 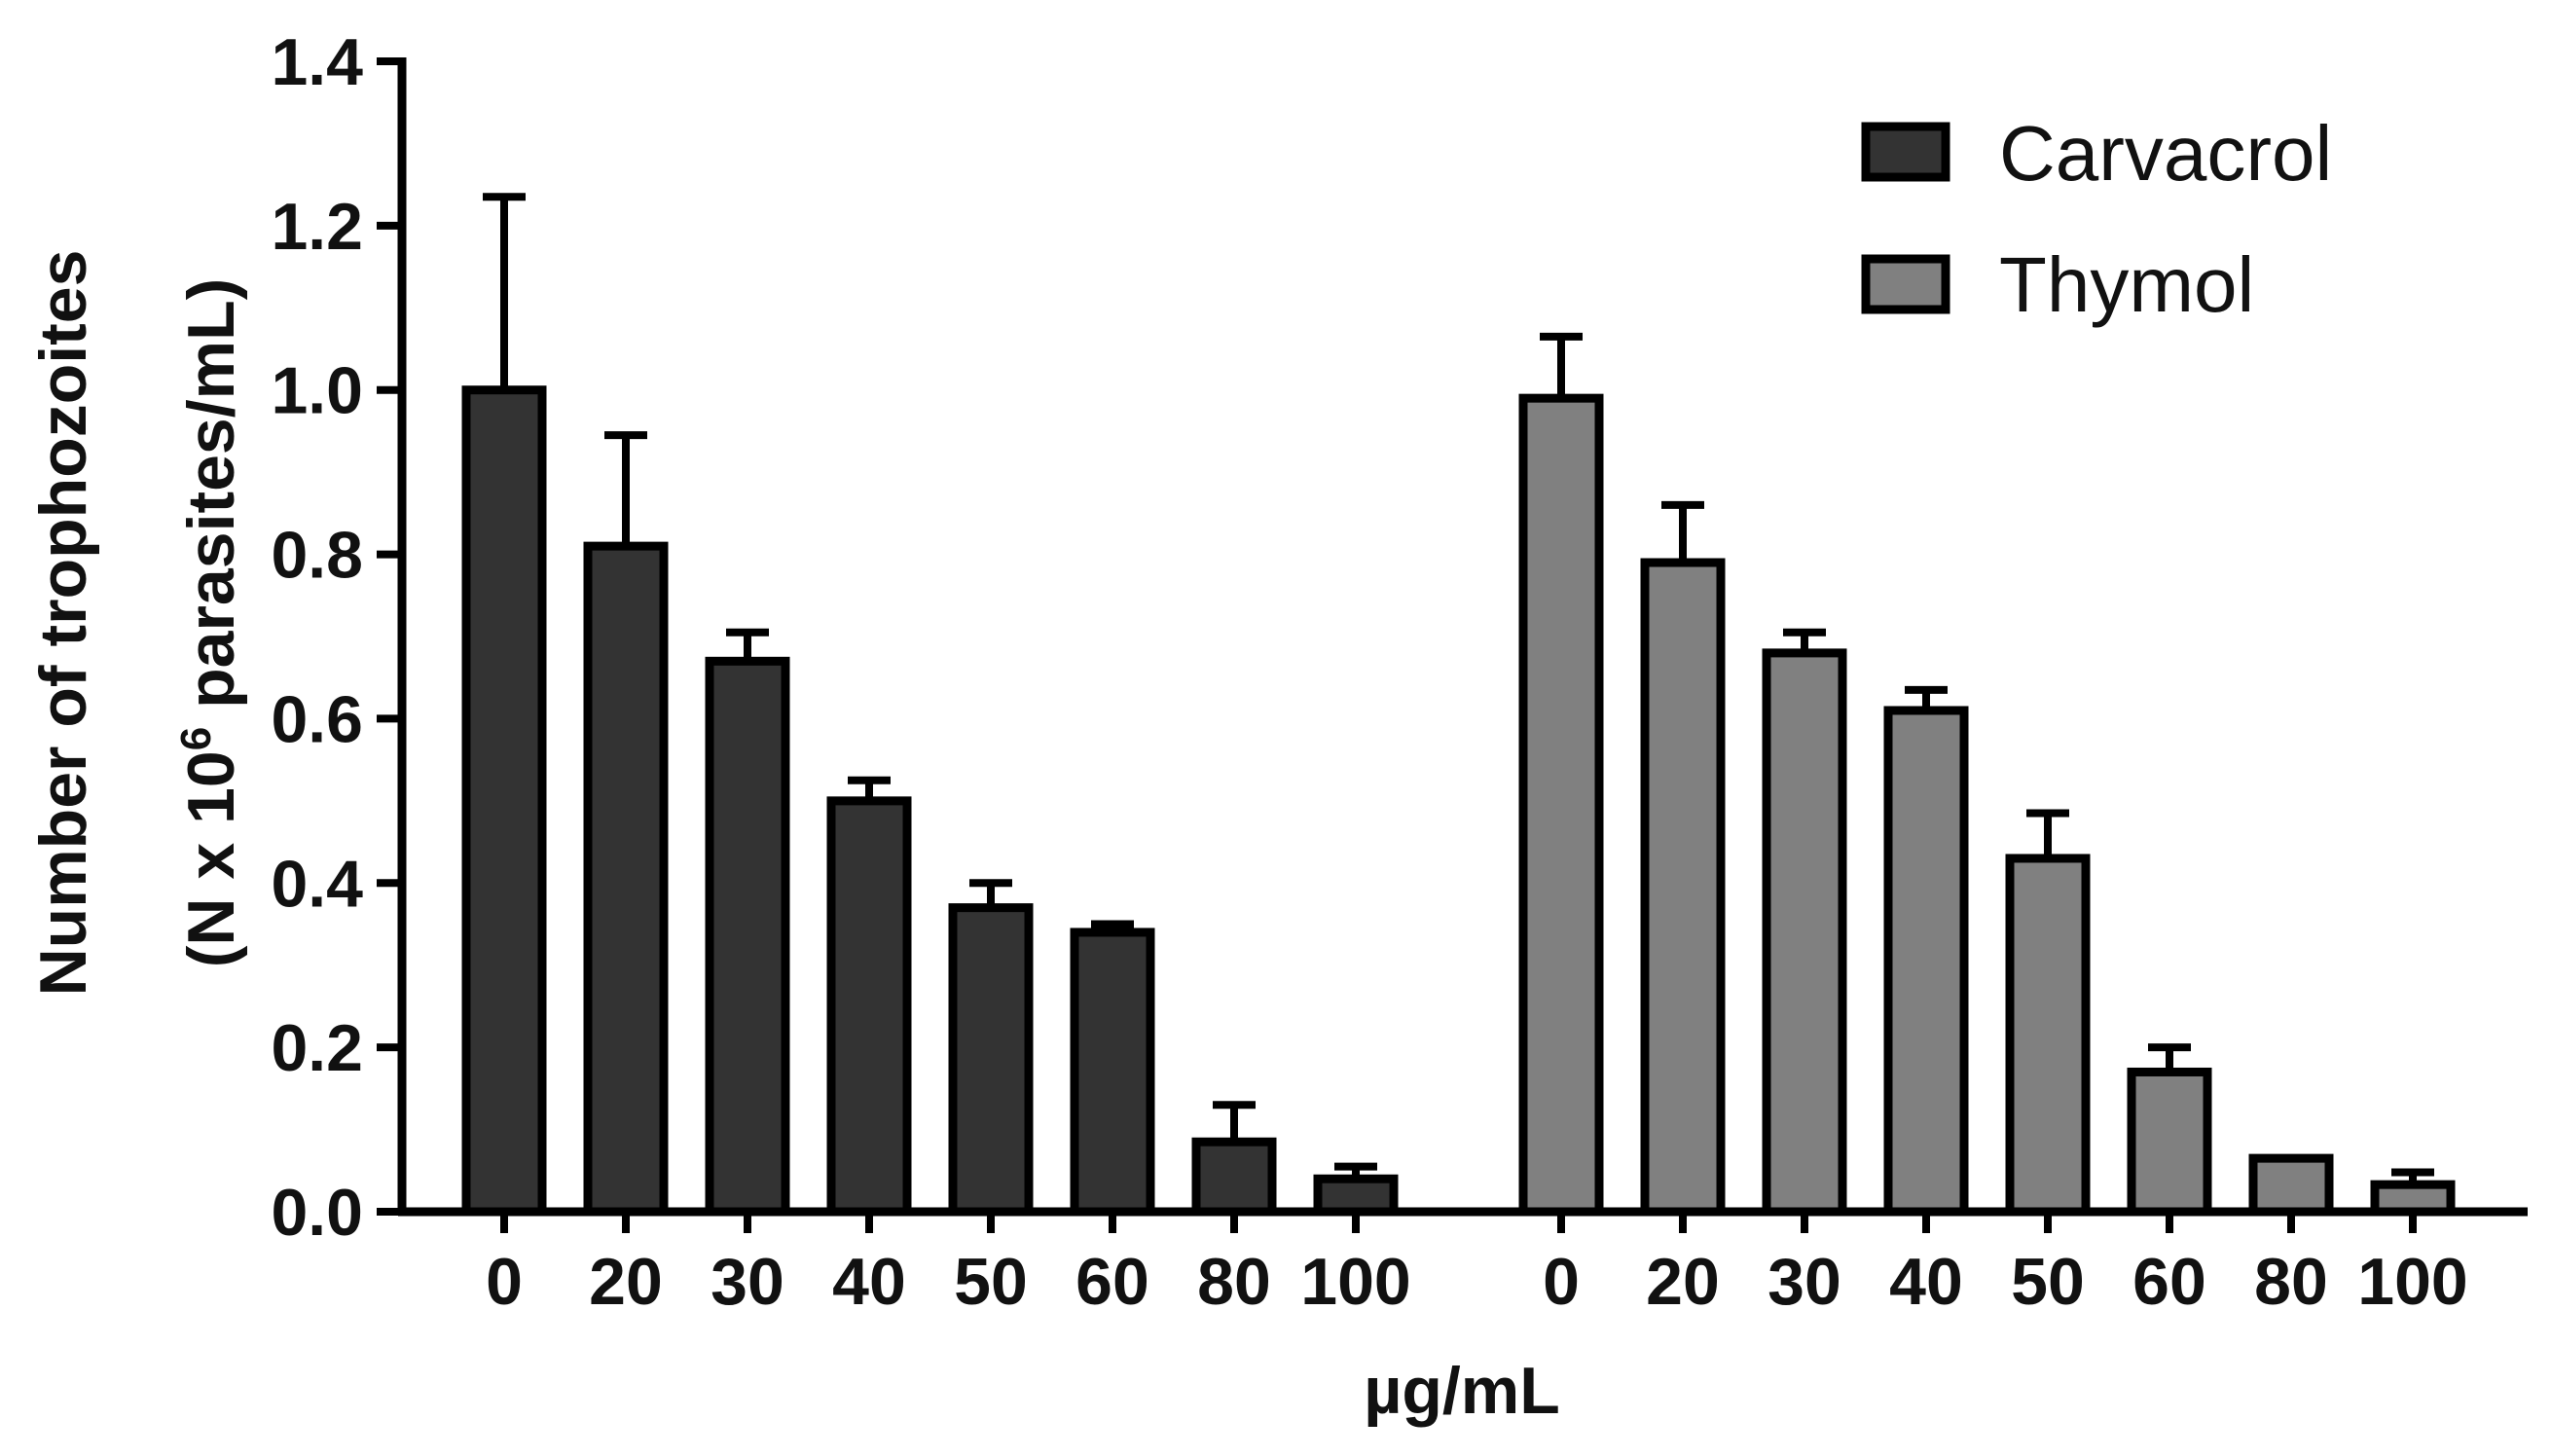 I want to click on x-tick-label-carvacrol-80: 80, so click(x=1234, y=1282).